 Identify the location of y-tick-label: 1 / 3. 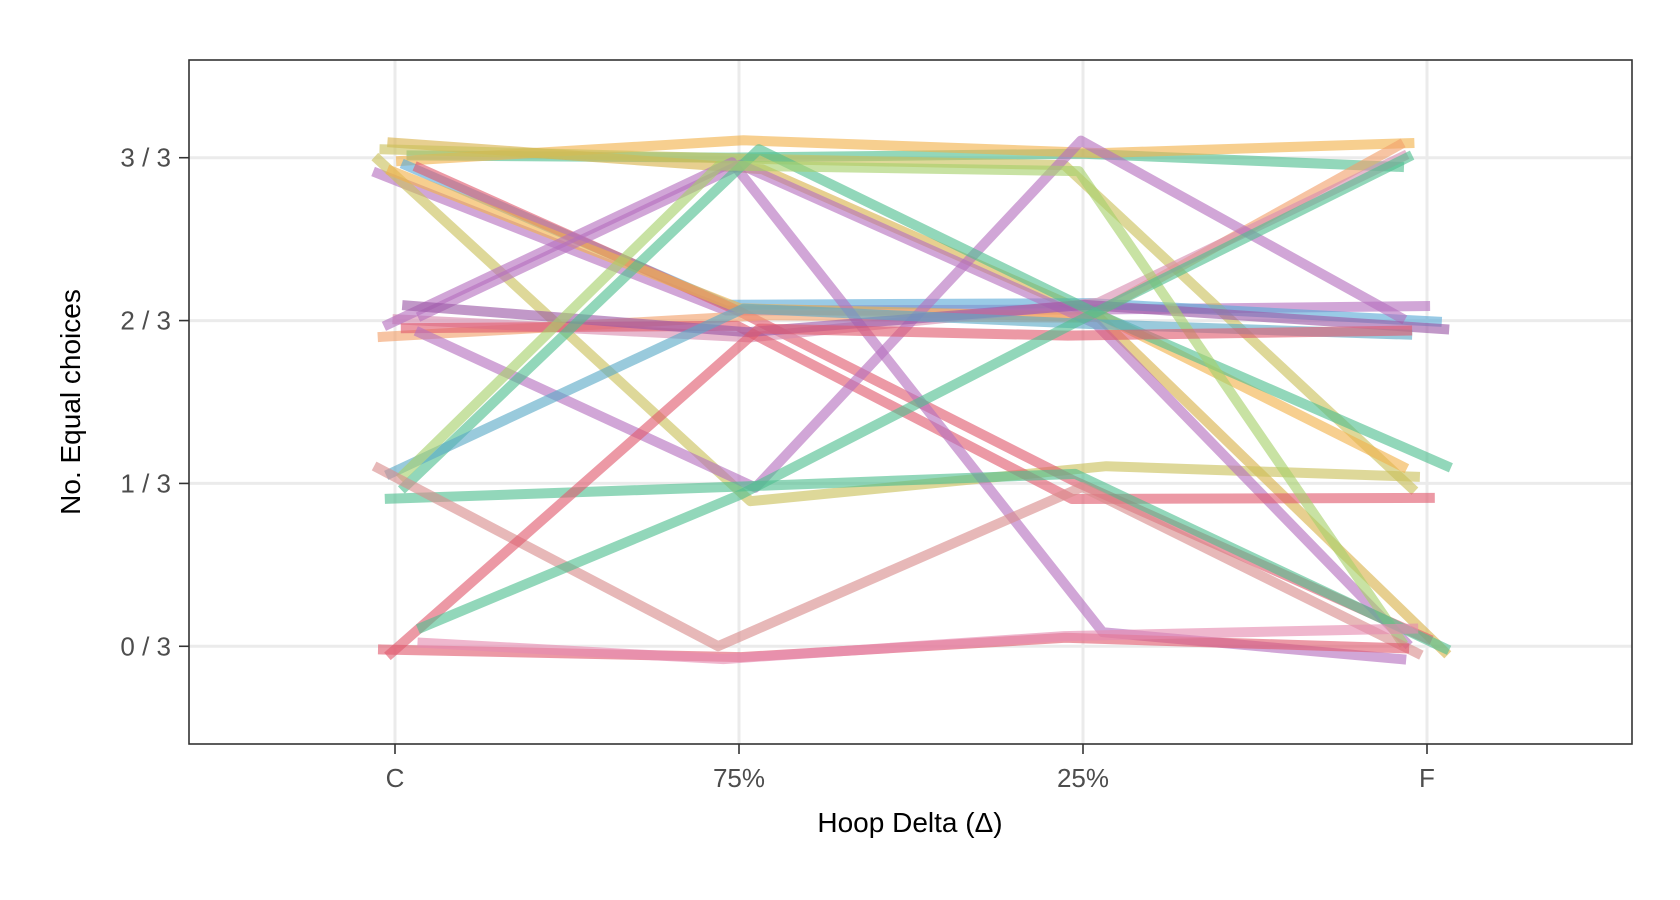
(145, 483).